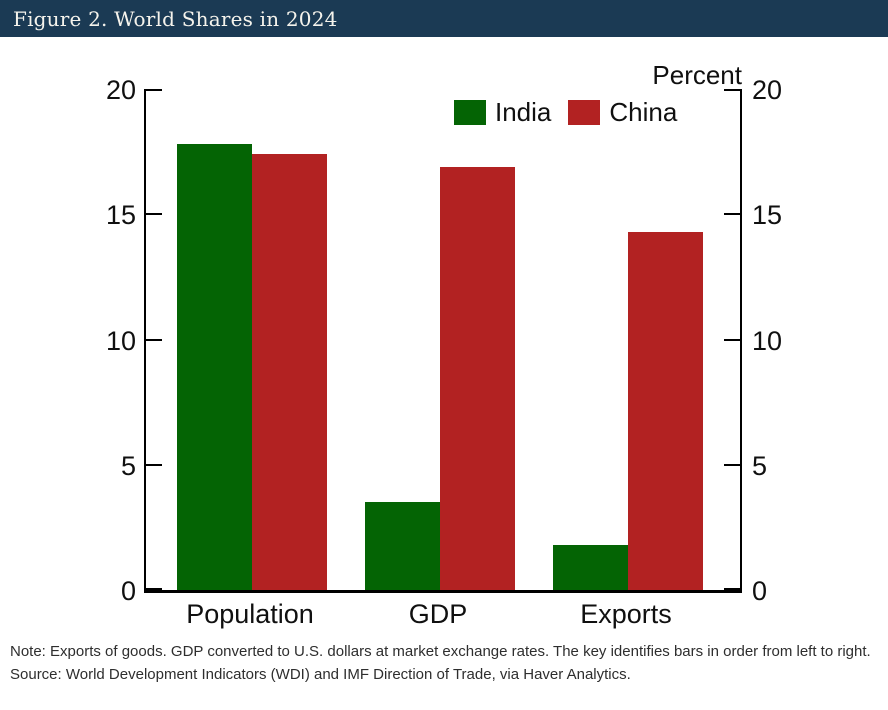 The height and width of the screenshot is (710, 888). I want to click on legend-item-india: India, so click(502, 112).